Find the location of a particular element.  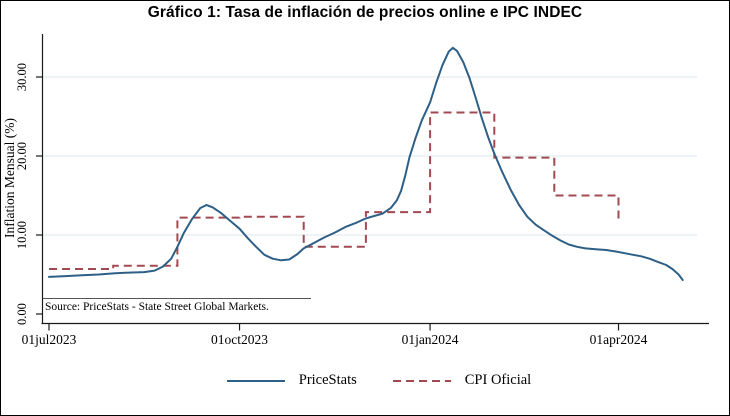

y-tick-label: 10.00 is located at coordinates (22, 235).